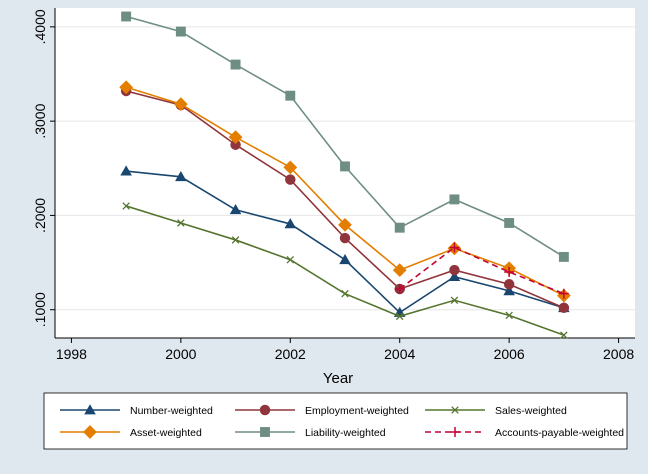  Describe the element at coordinates (618, 354) in the screenshot. I see `x-tick-label: 2008` at that location.